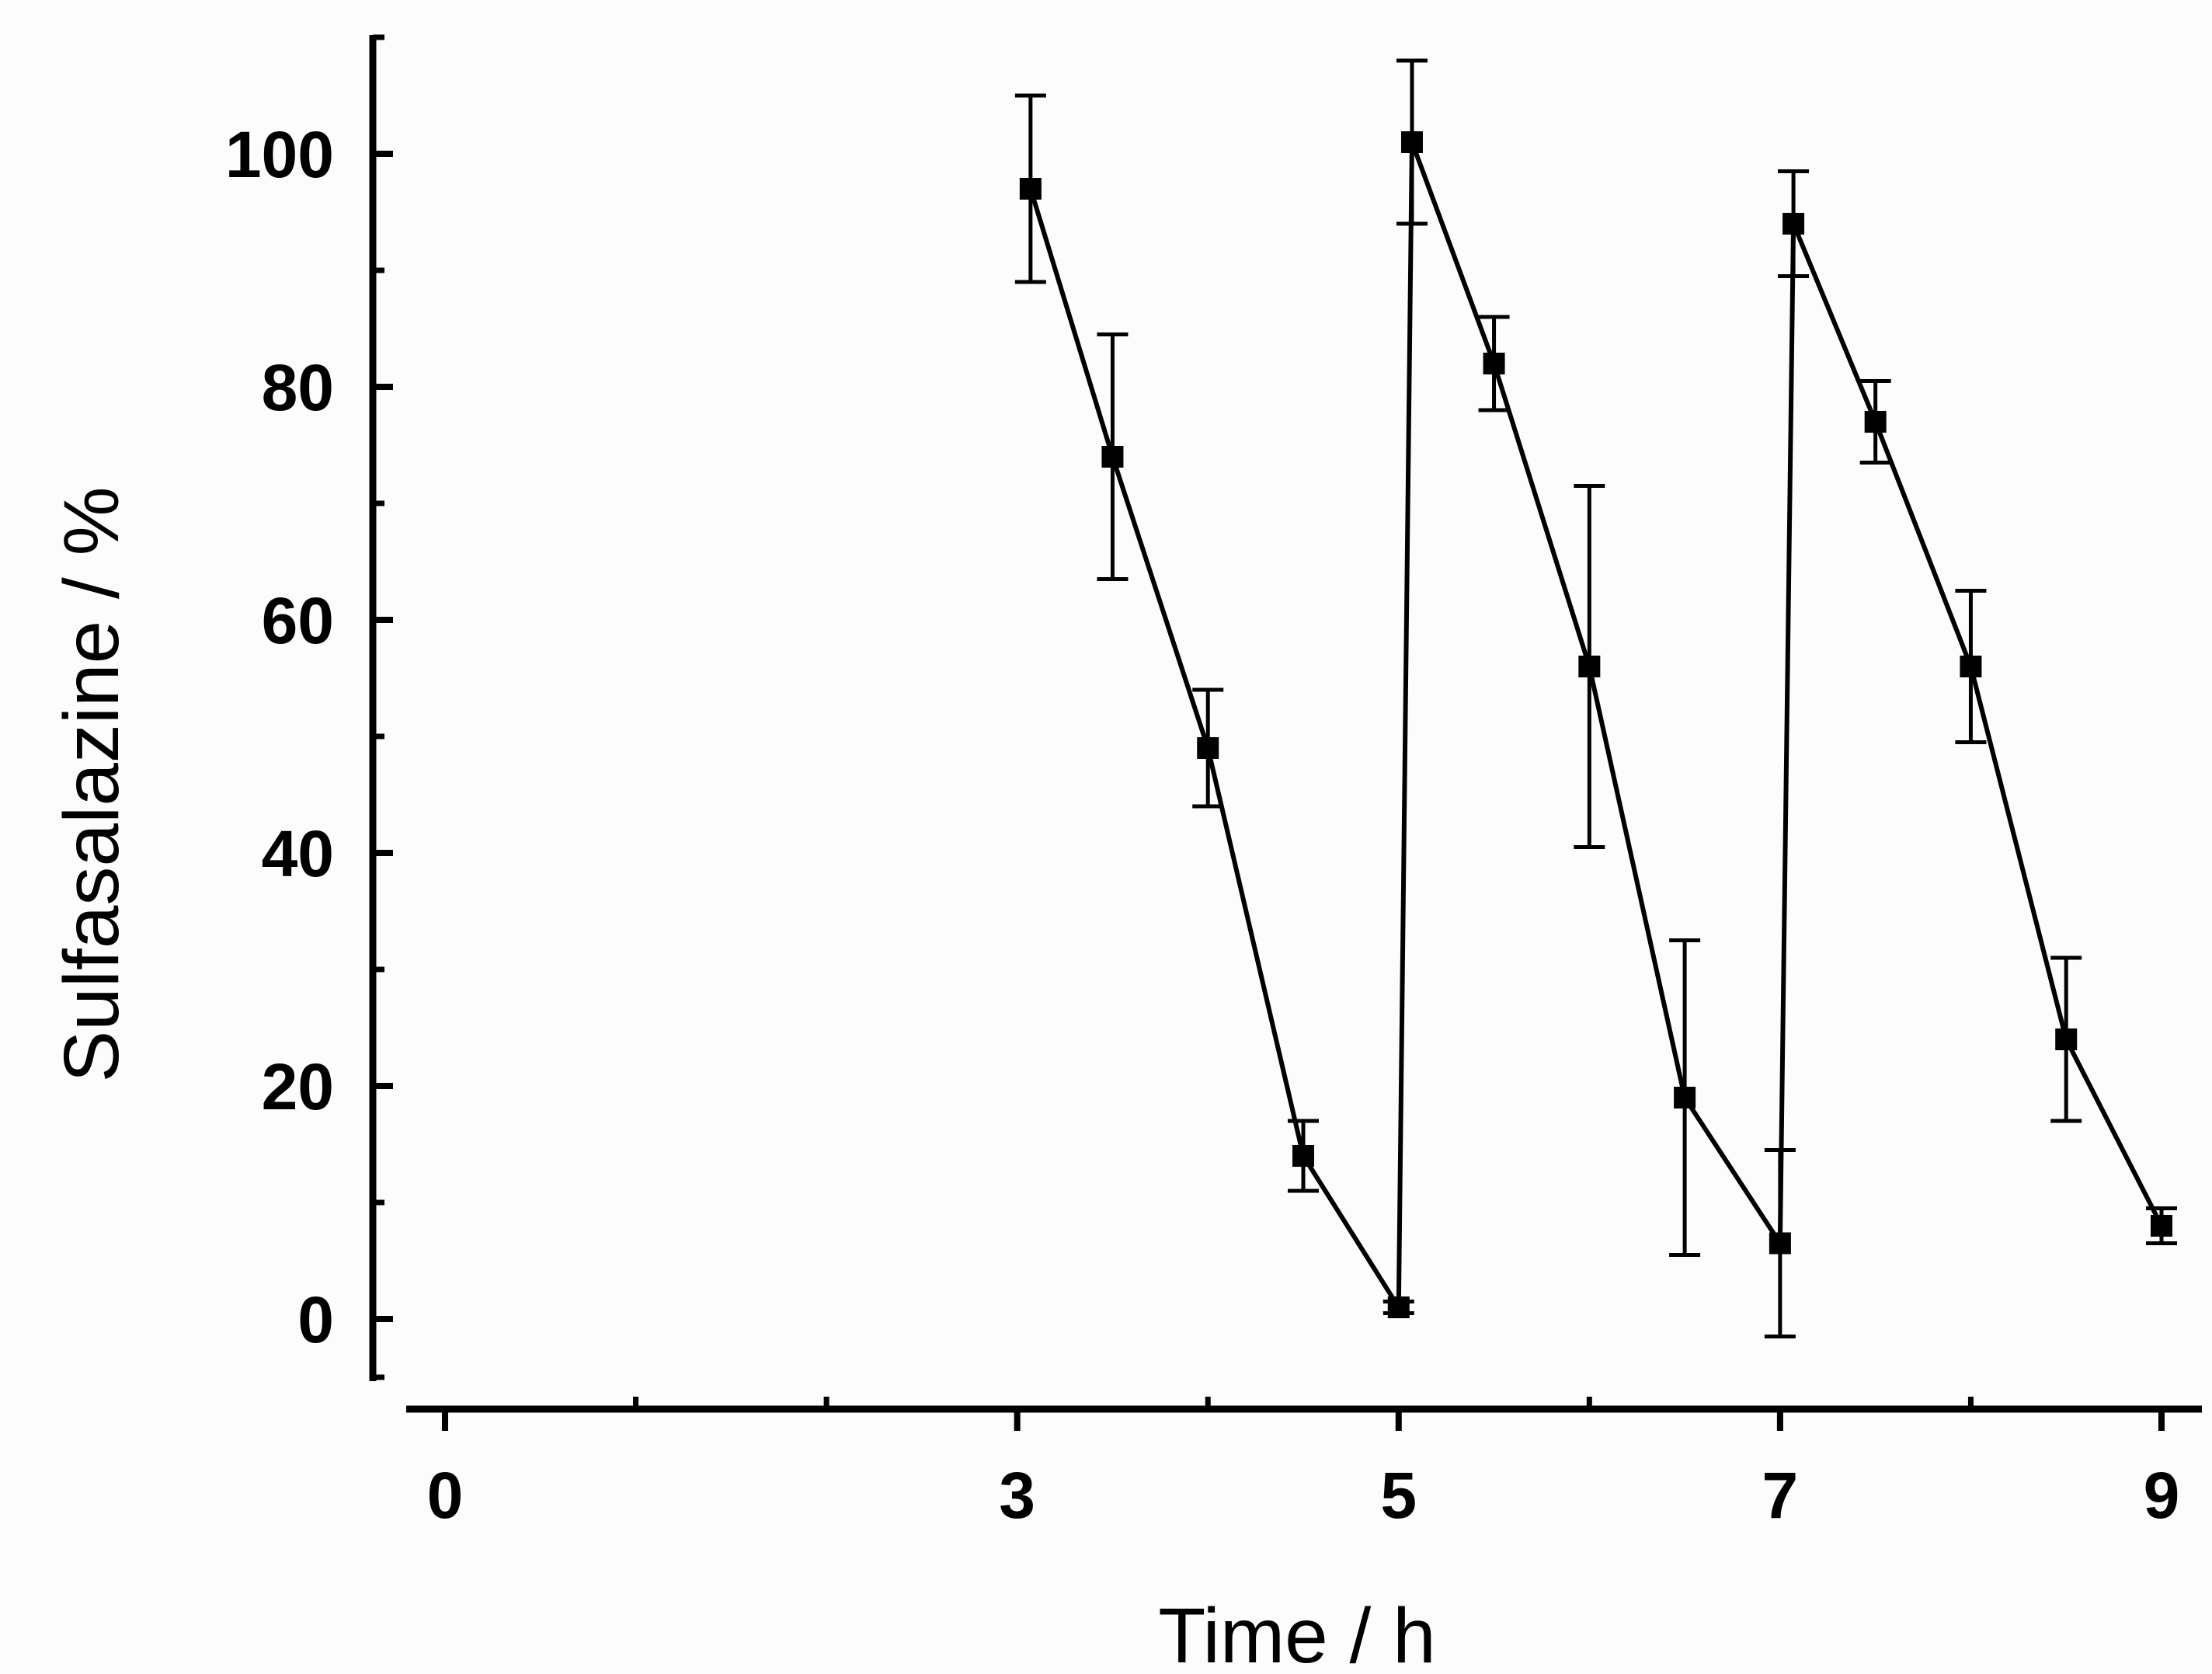 This screenshot has height=1674, width=2212. Describe the element at coordinates (298, 387) in the screenshot. I see `y-tick-label: 80` at that location.